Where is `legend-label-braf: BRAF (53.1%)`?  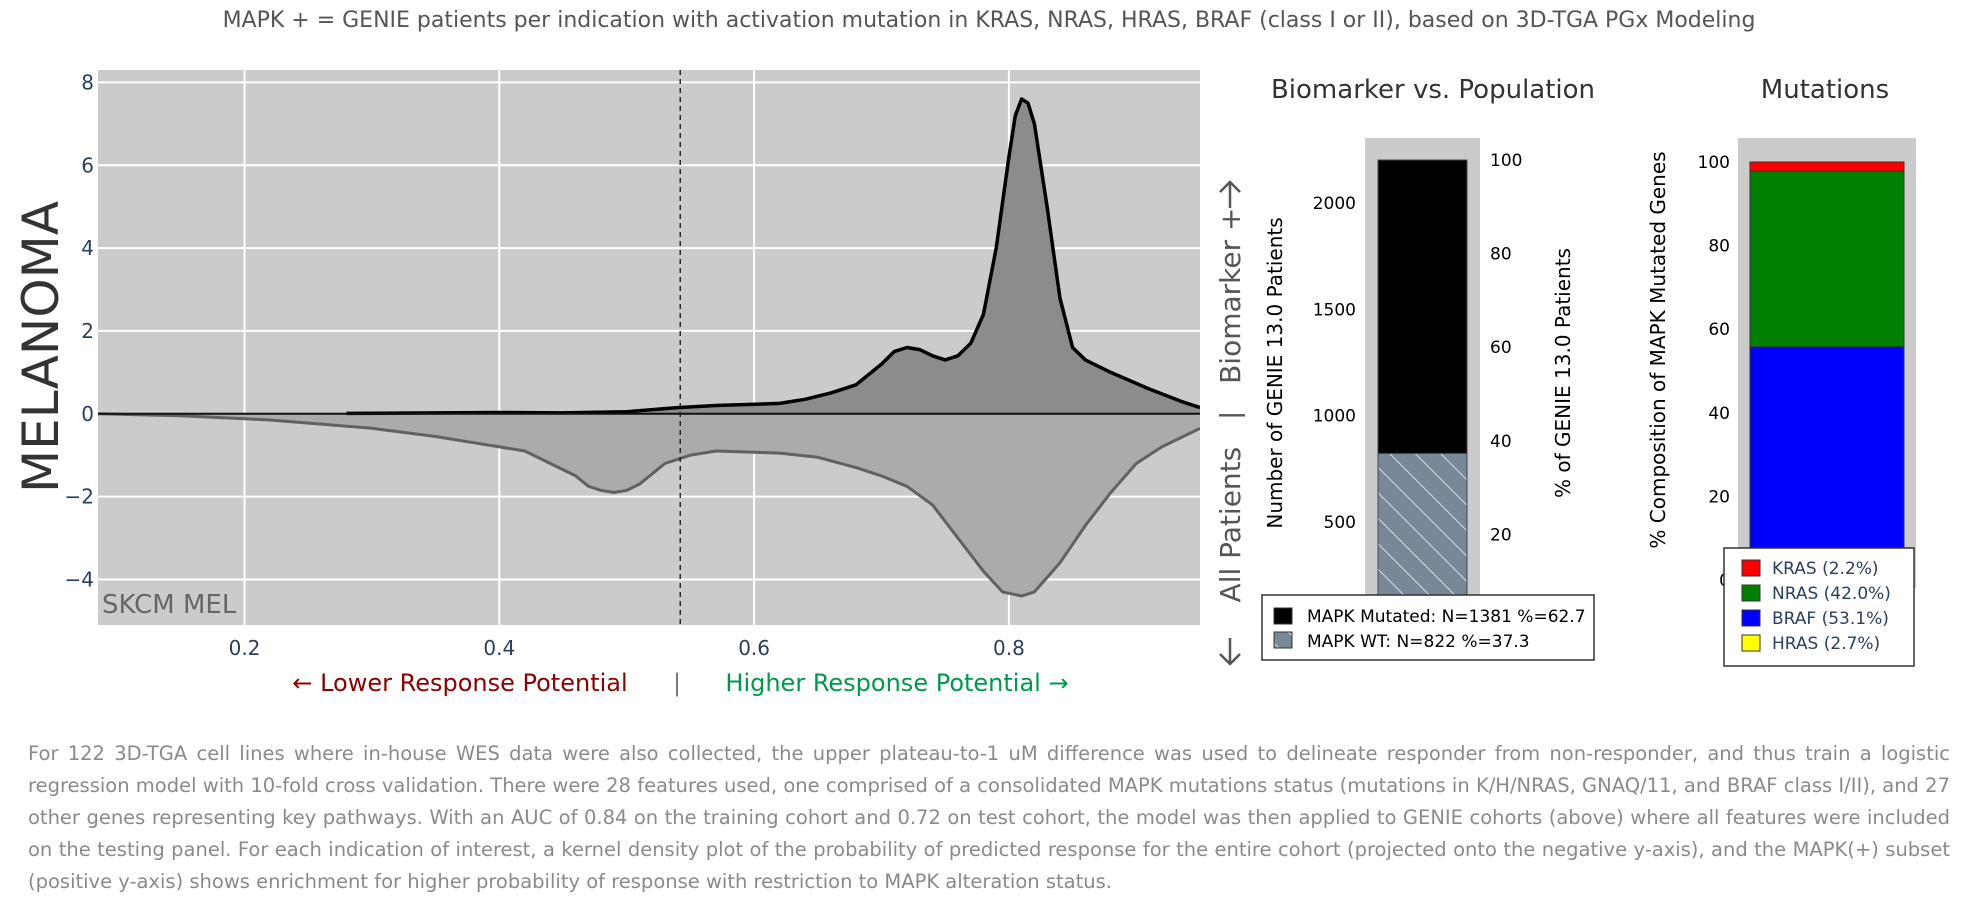 legend-label-braf: BRAF (53.1%) is located at coordinates (1830, 619).